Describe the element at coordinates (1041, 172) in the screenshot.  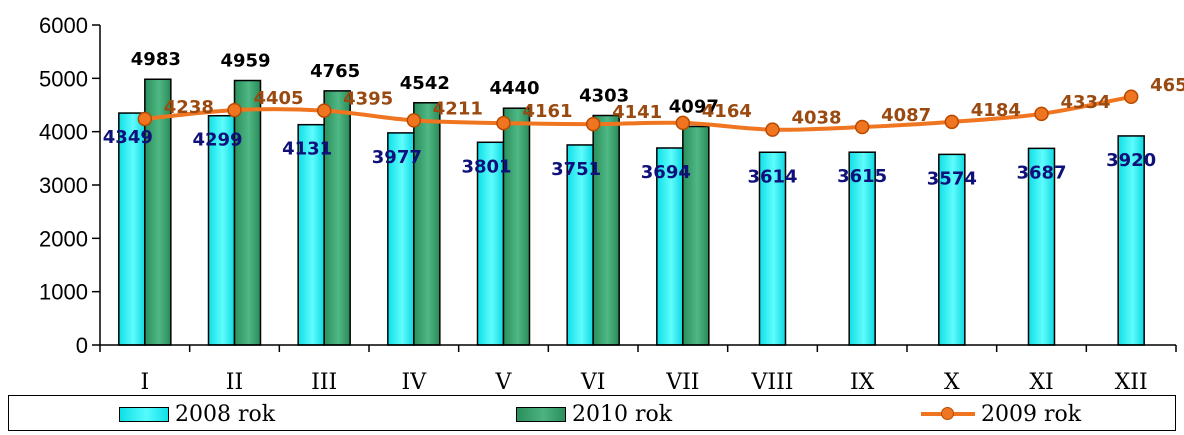
I see `data-label-2008: 3687` at that location.